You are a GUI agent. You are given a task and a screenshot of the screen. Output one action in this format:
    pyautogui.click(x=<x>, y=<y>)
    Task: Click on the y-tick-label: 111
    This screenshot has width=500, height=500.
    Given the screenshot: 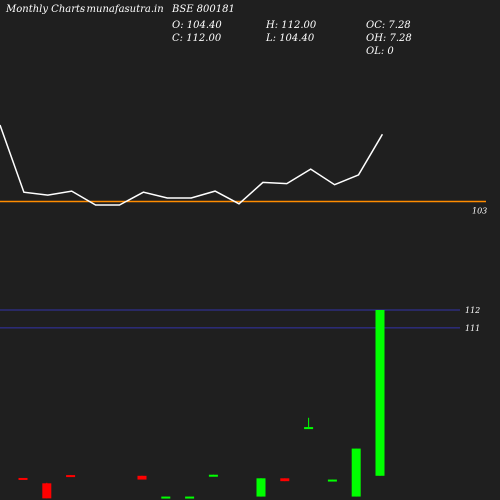 What is the action you would take?
    pyautogui.click(x=472, y=328)
    